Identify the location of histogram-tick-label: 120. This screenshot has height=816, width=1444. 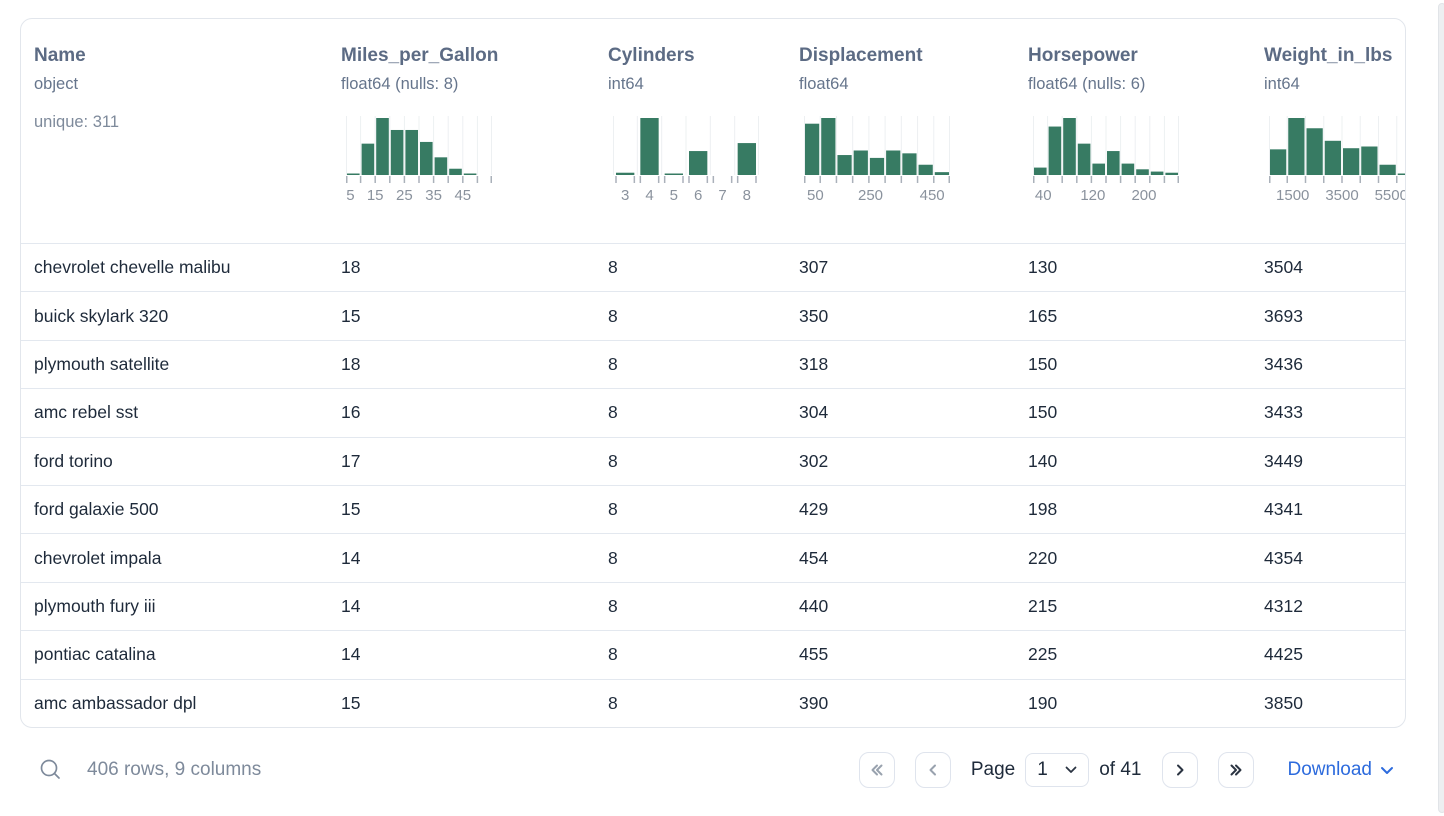
(1092, 195).